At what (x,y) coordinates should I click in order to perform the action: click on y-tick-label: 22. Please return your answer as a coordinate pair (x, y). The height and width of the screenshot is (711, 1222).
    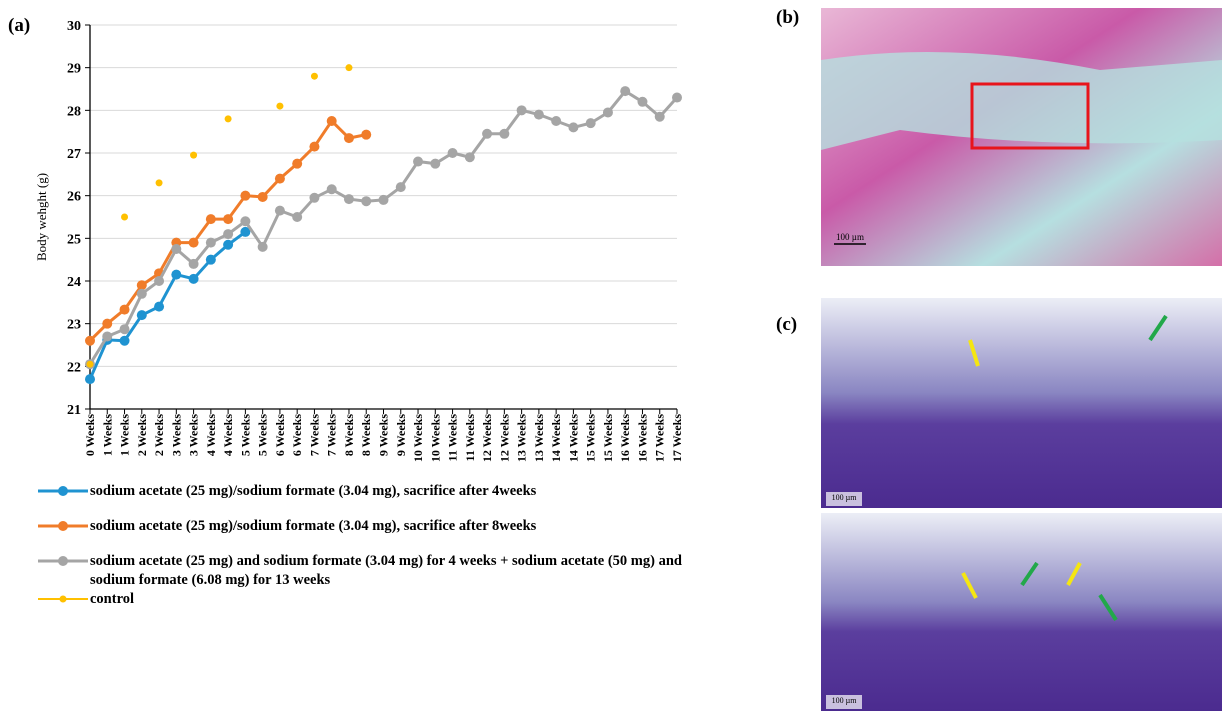
    Looking at the image, I should click on (74, 367).